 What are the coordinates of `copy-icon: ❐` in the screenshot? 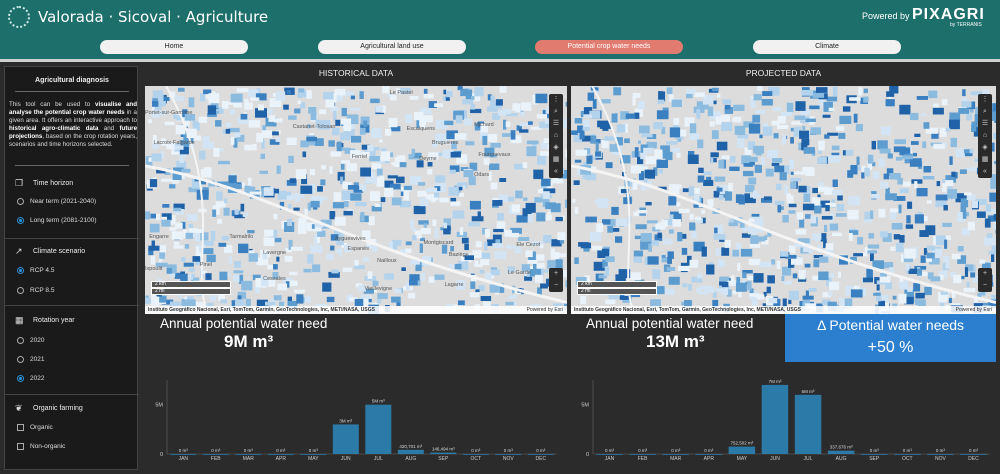 It's located at (19, 183).